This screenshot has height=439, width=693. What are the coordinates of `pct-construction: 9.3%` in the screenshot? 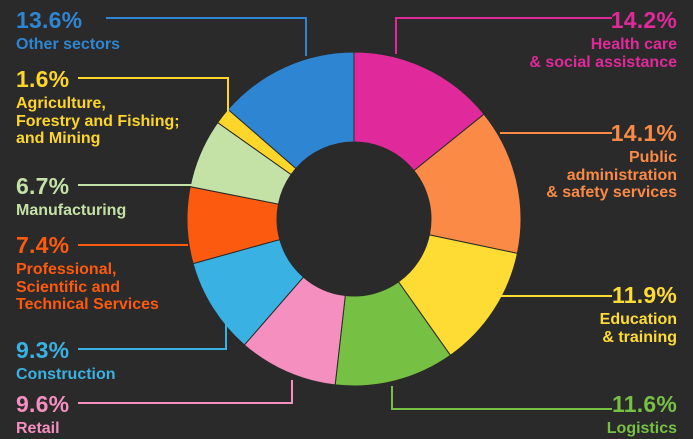 It's located at (43, 350).